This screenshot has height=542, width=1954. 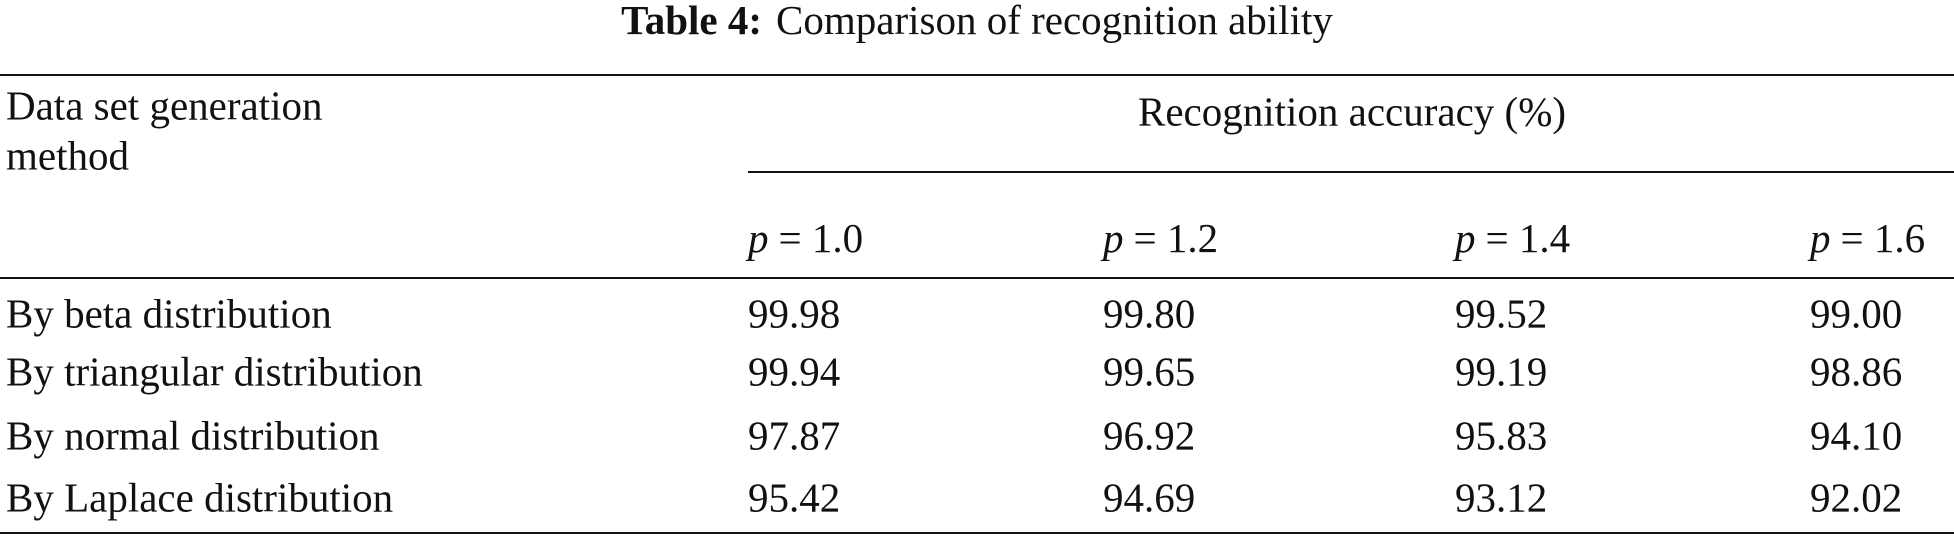 I want to click on cell-value: 99.19, so click(x=1501, y=371).